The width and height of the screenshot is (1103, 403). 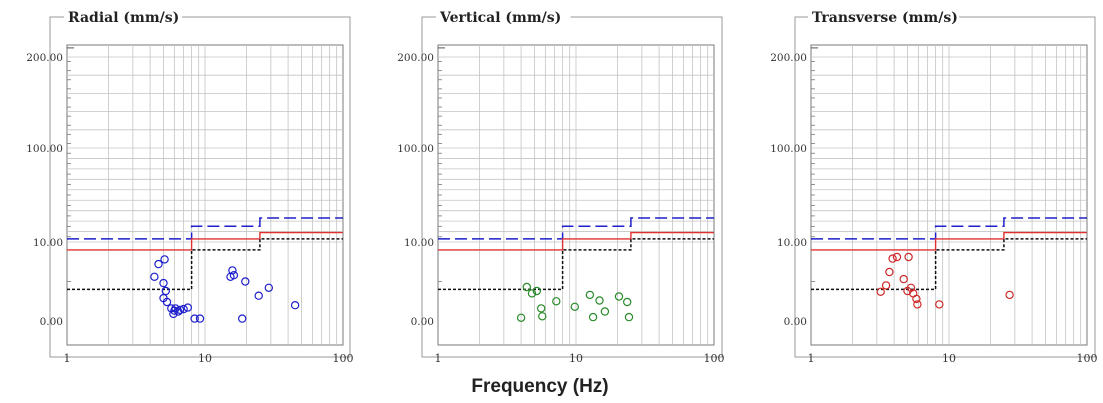 What do you see at coordinates (539, 386) in the screenshot?
I see `x-axis-label: Frequency (Hz)` at bounding box center [539, 386].